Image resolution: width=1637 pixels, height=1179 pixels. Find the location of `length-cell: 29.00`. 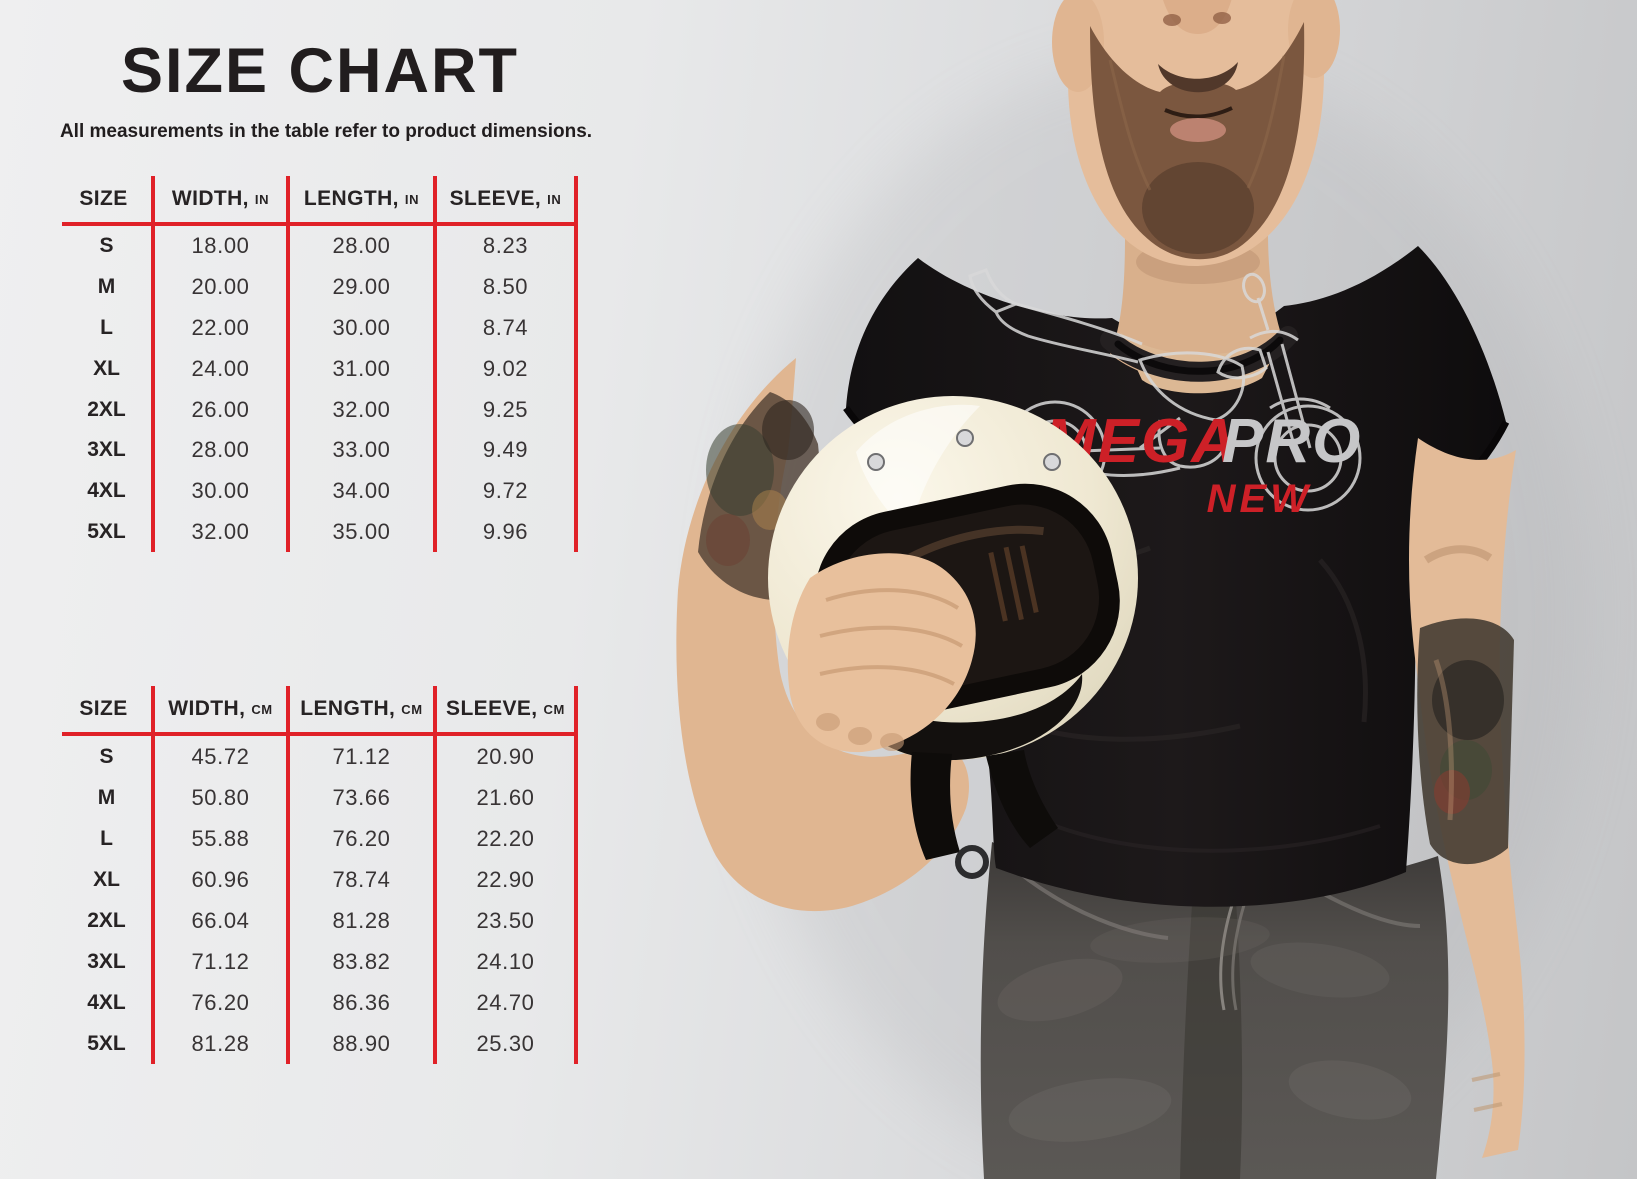

length-cell: 29.00 is located at coordinates (363, 287).